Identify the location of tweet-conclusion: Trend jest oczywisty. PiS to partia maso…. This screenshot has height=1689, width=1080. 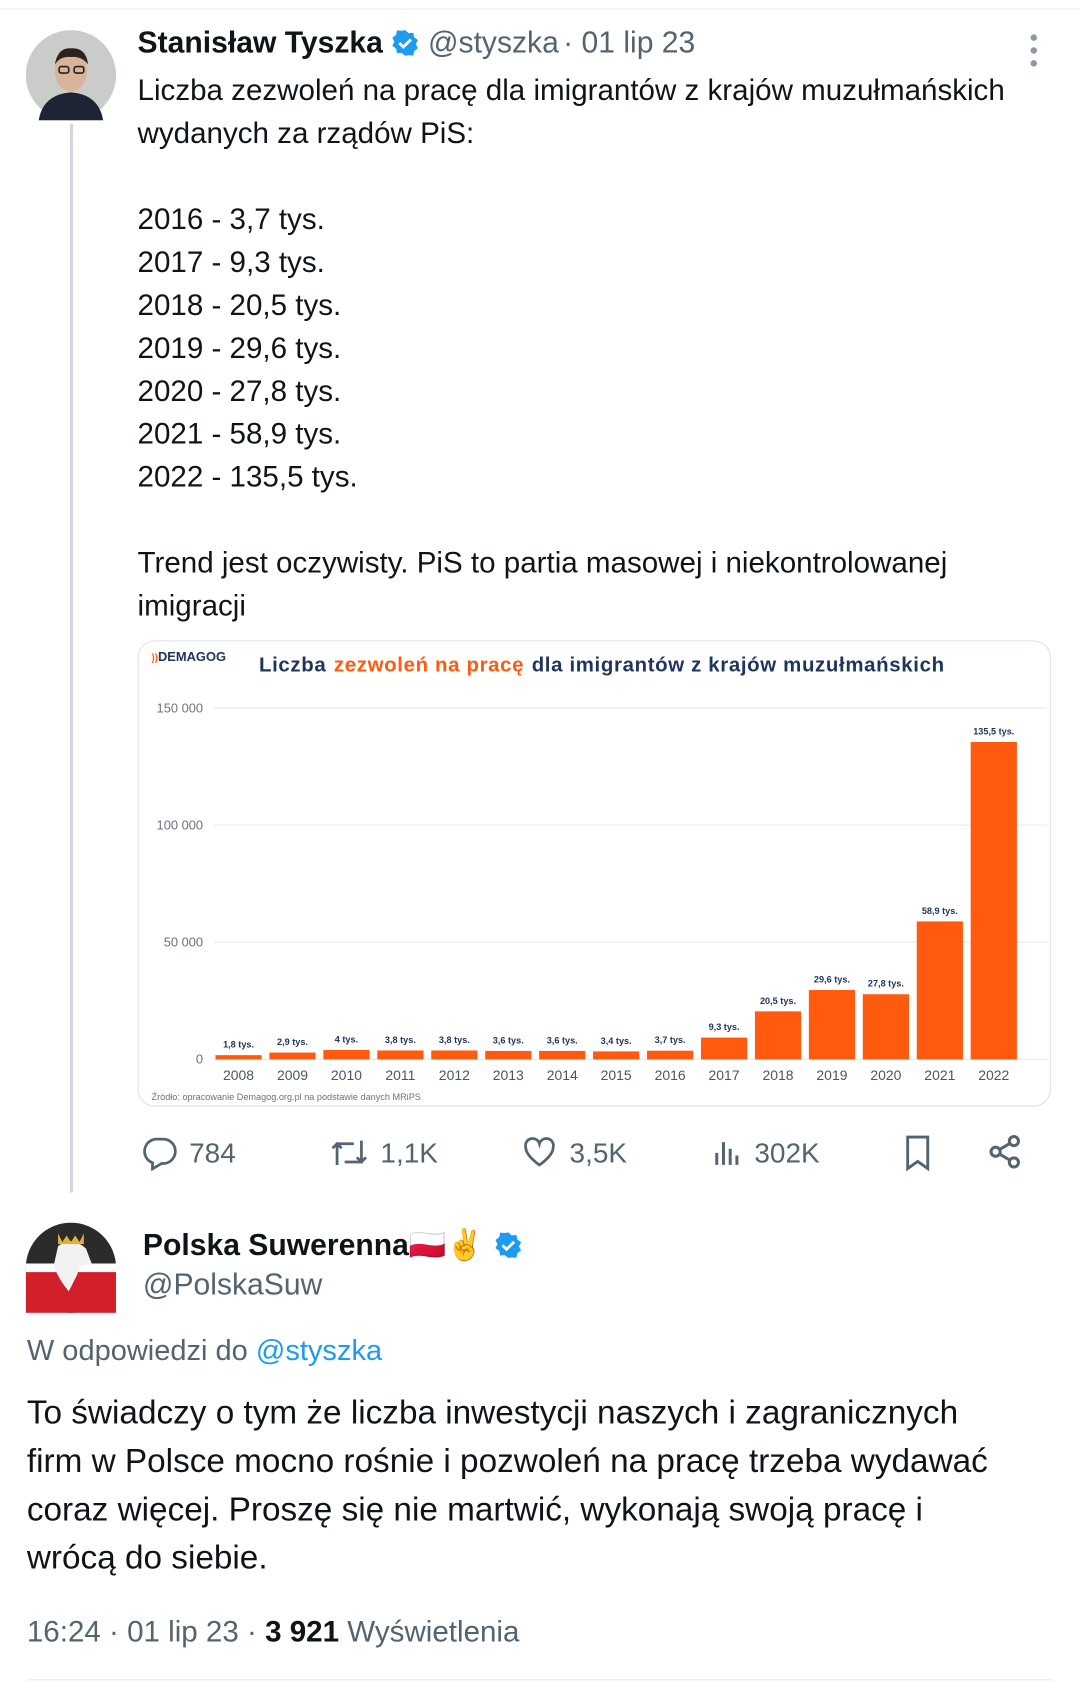
(542, 584).